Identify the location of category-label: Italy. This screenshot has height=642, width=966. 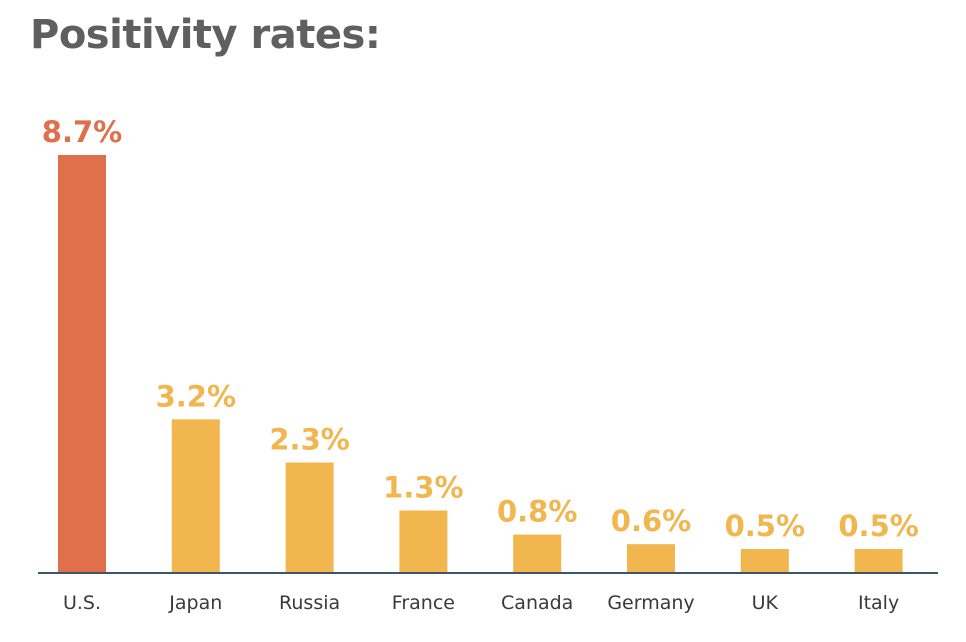
(878, 603).